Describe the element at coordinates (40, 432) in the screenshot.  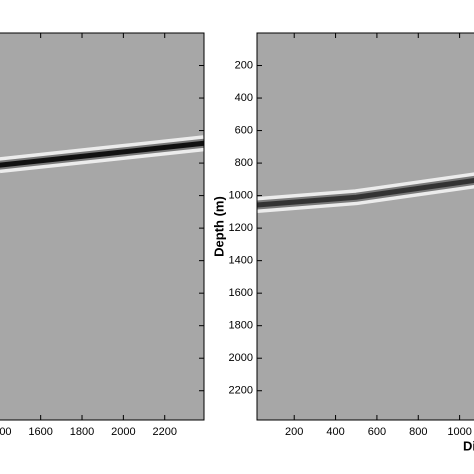
I see `x-tick-label: 1600` at that location.